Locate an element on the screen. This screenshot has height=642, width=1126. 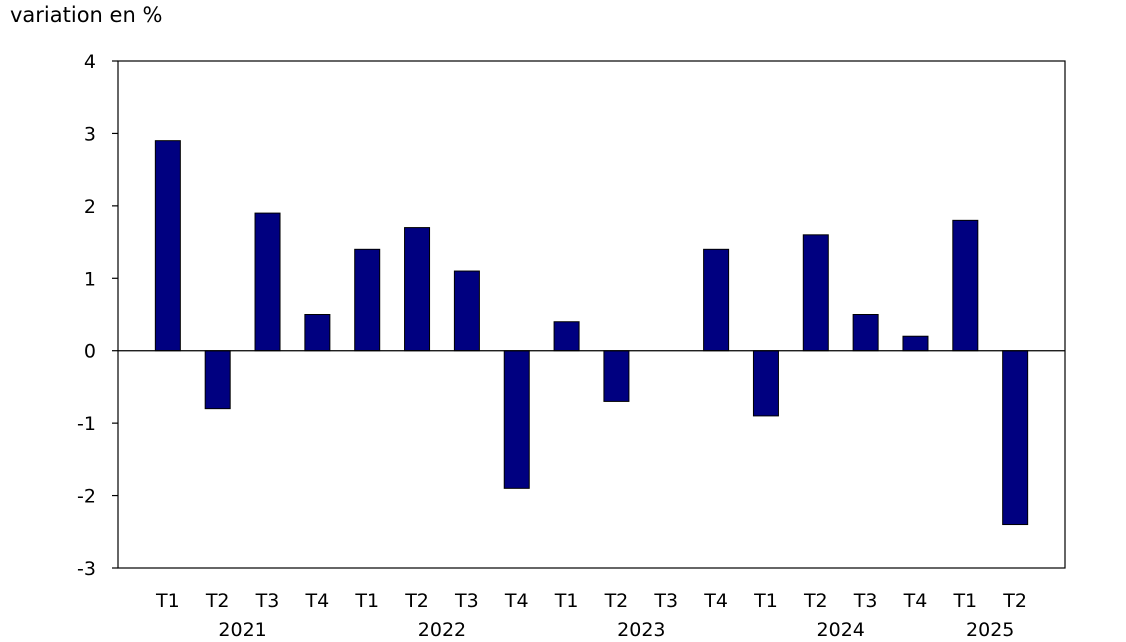
year-label: 2025 is located at coordinates (990, 630).